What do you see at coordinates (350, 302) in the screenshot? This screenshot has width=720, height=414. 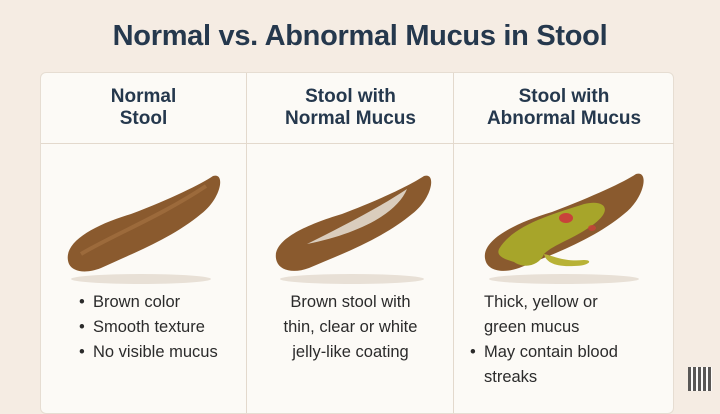 I see `description-line: Brown stool with` at bounding box center [350, 302].